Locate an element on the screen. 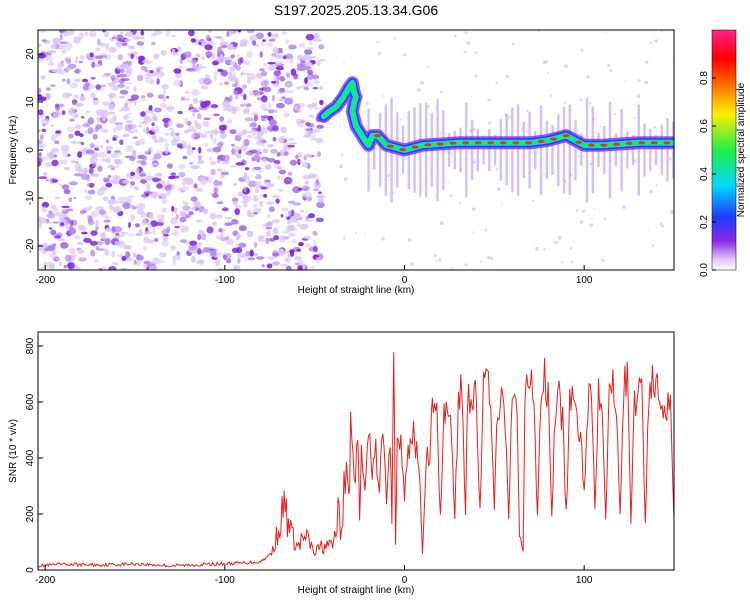  colorbar-tick-label: 0.4 is located at coordinates (704, 174).